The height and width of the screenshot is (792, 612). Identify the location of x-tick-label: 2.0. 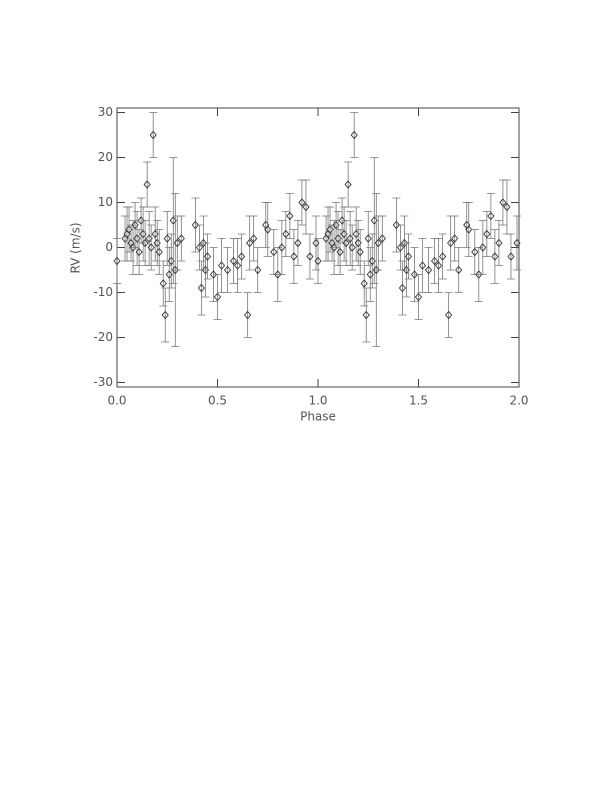
(518, 401).